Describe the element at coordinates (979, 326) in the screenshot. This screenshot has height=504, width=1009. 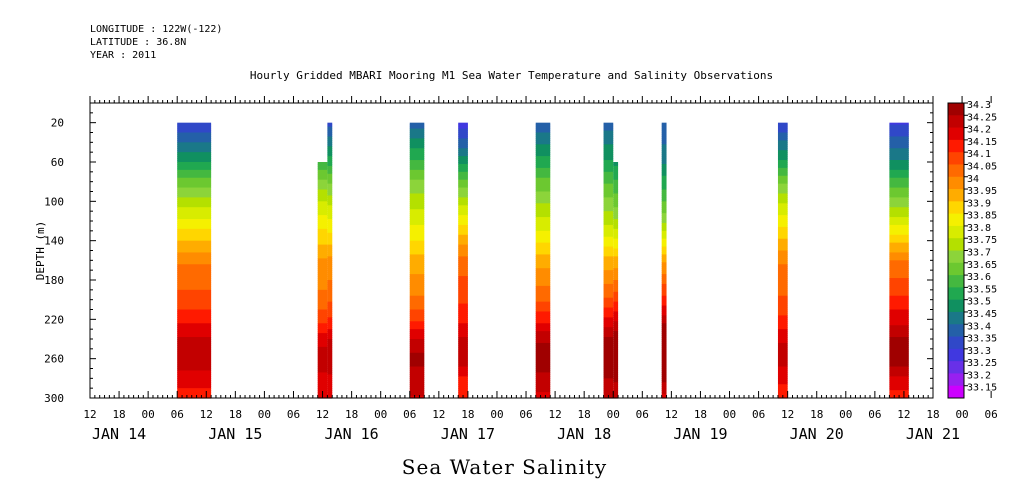
I see `colorbar-label: 33.4` at that location.